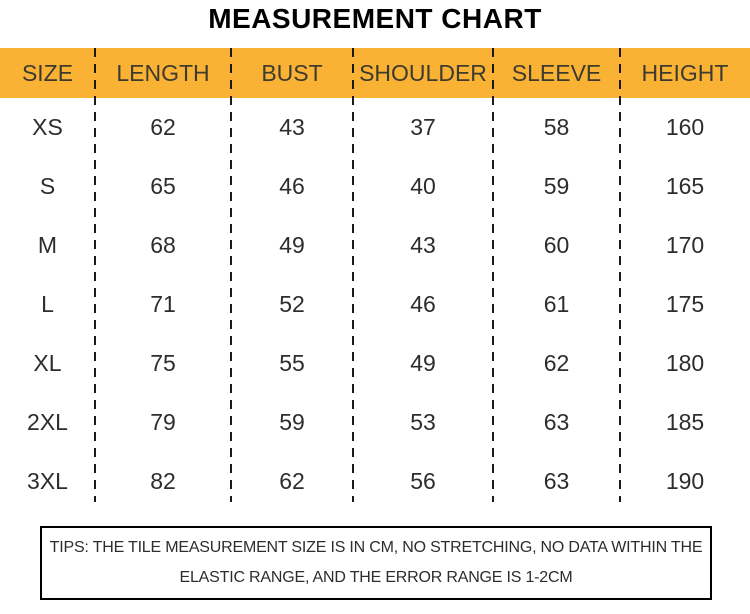  Describe the element at coordinates (375, 245) in the screenshot. I see `table-row-m: M 68 49 43 60 170` at that location.